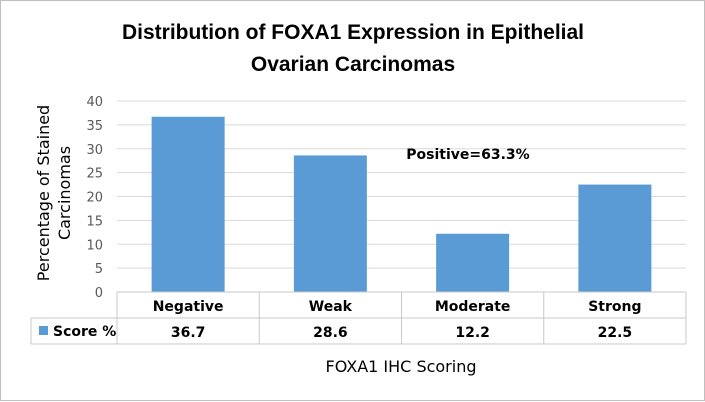  Describe the element at coordinates (331, 307) in the screenshot. I see `category-label: Weak` at that location.